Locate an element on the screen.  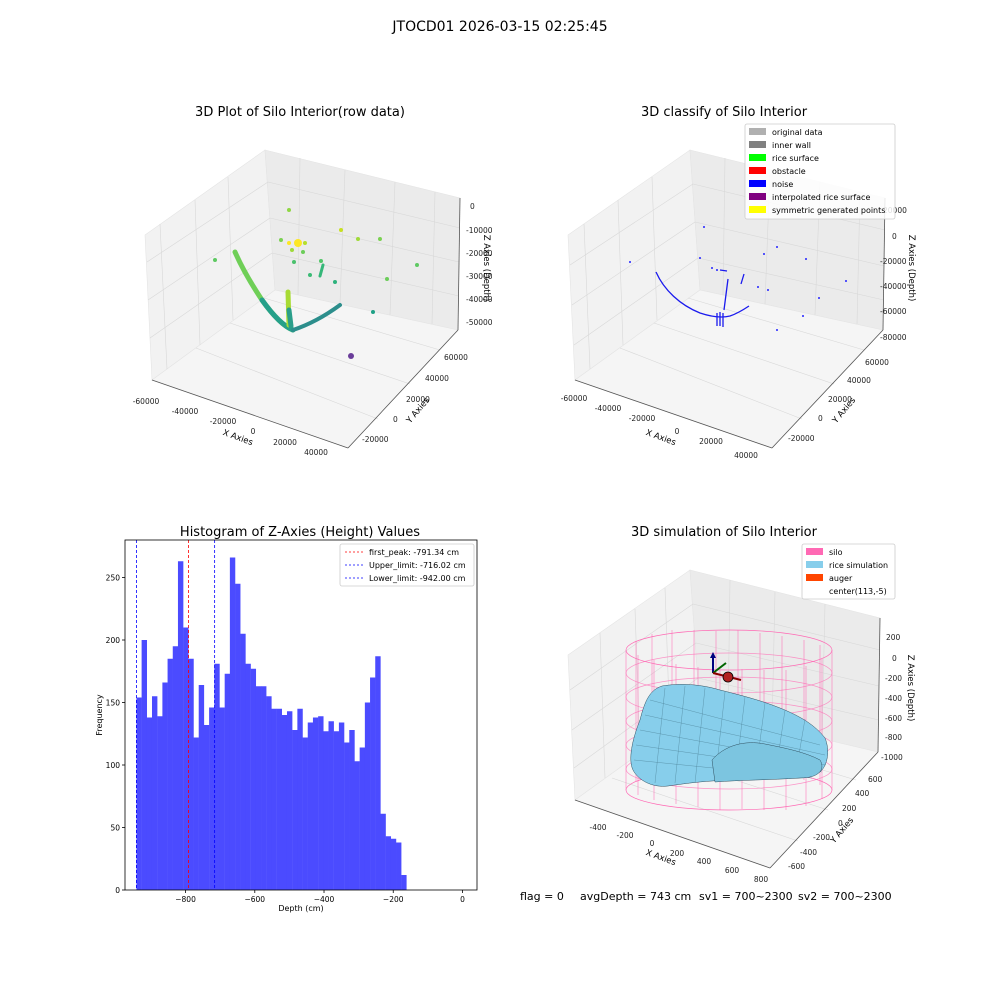
legend-label-center: center(113,-5) is located at coordinates (858, 591).